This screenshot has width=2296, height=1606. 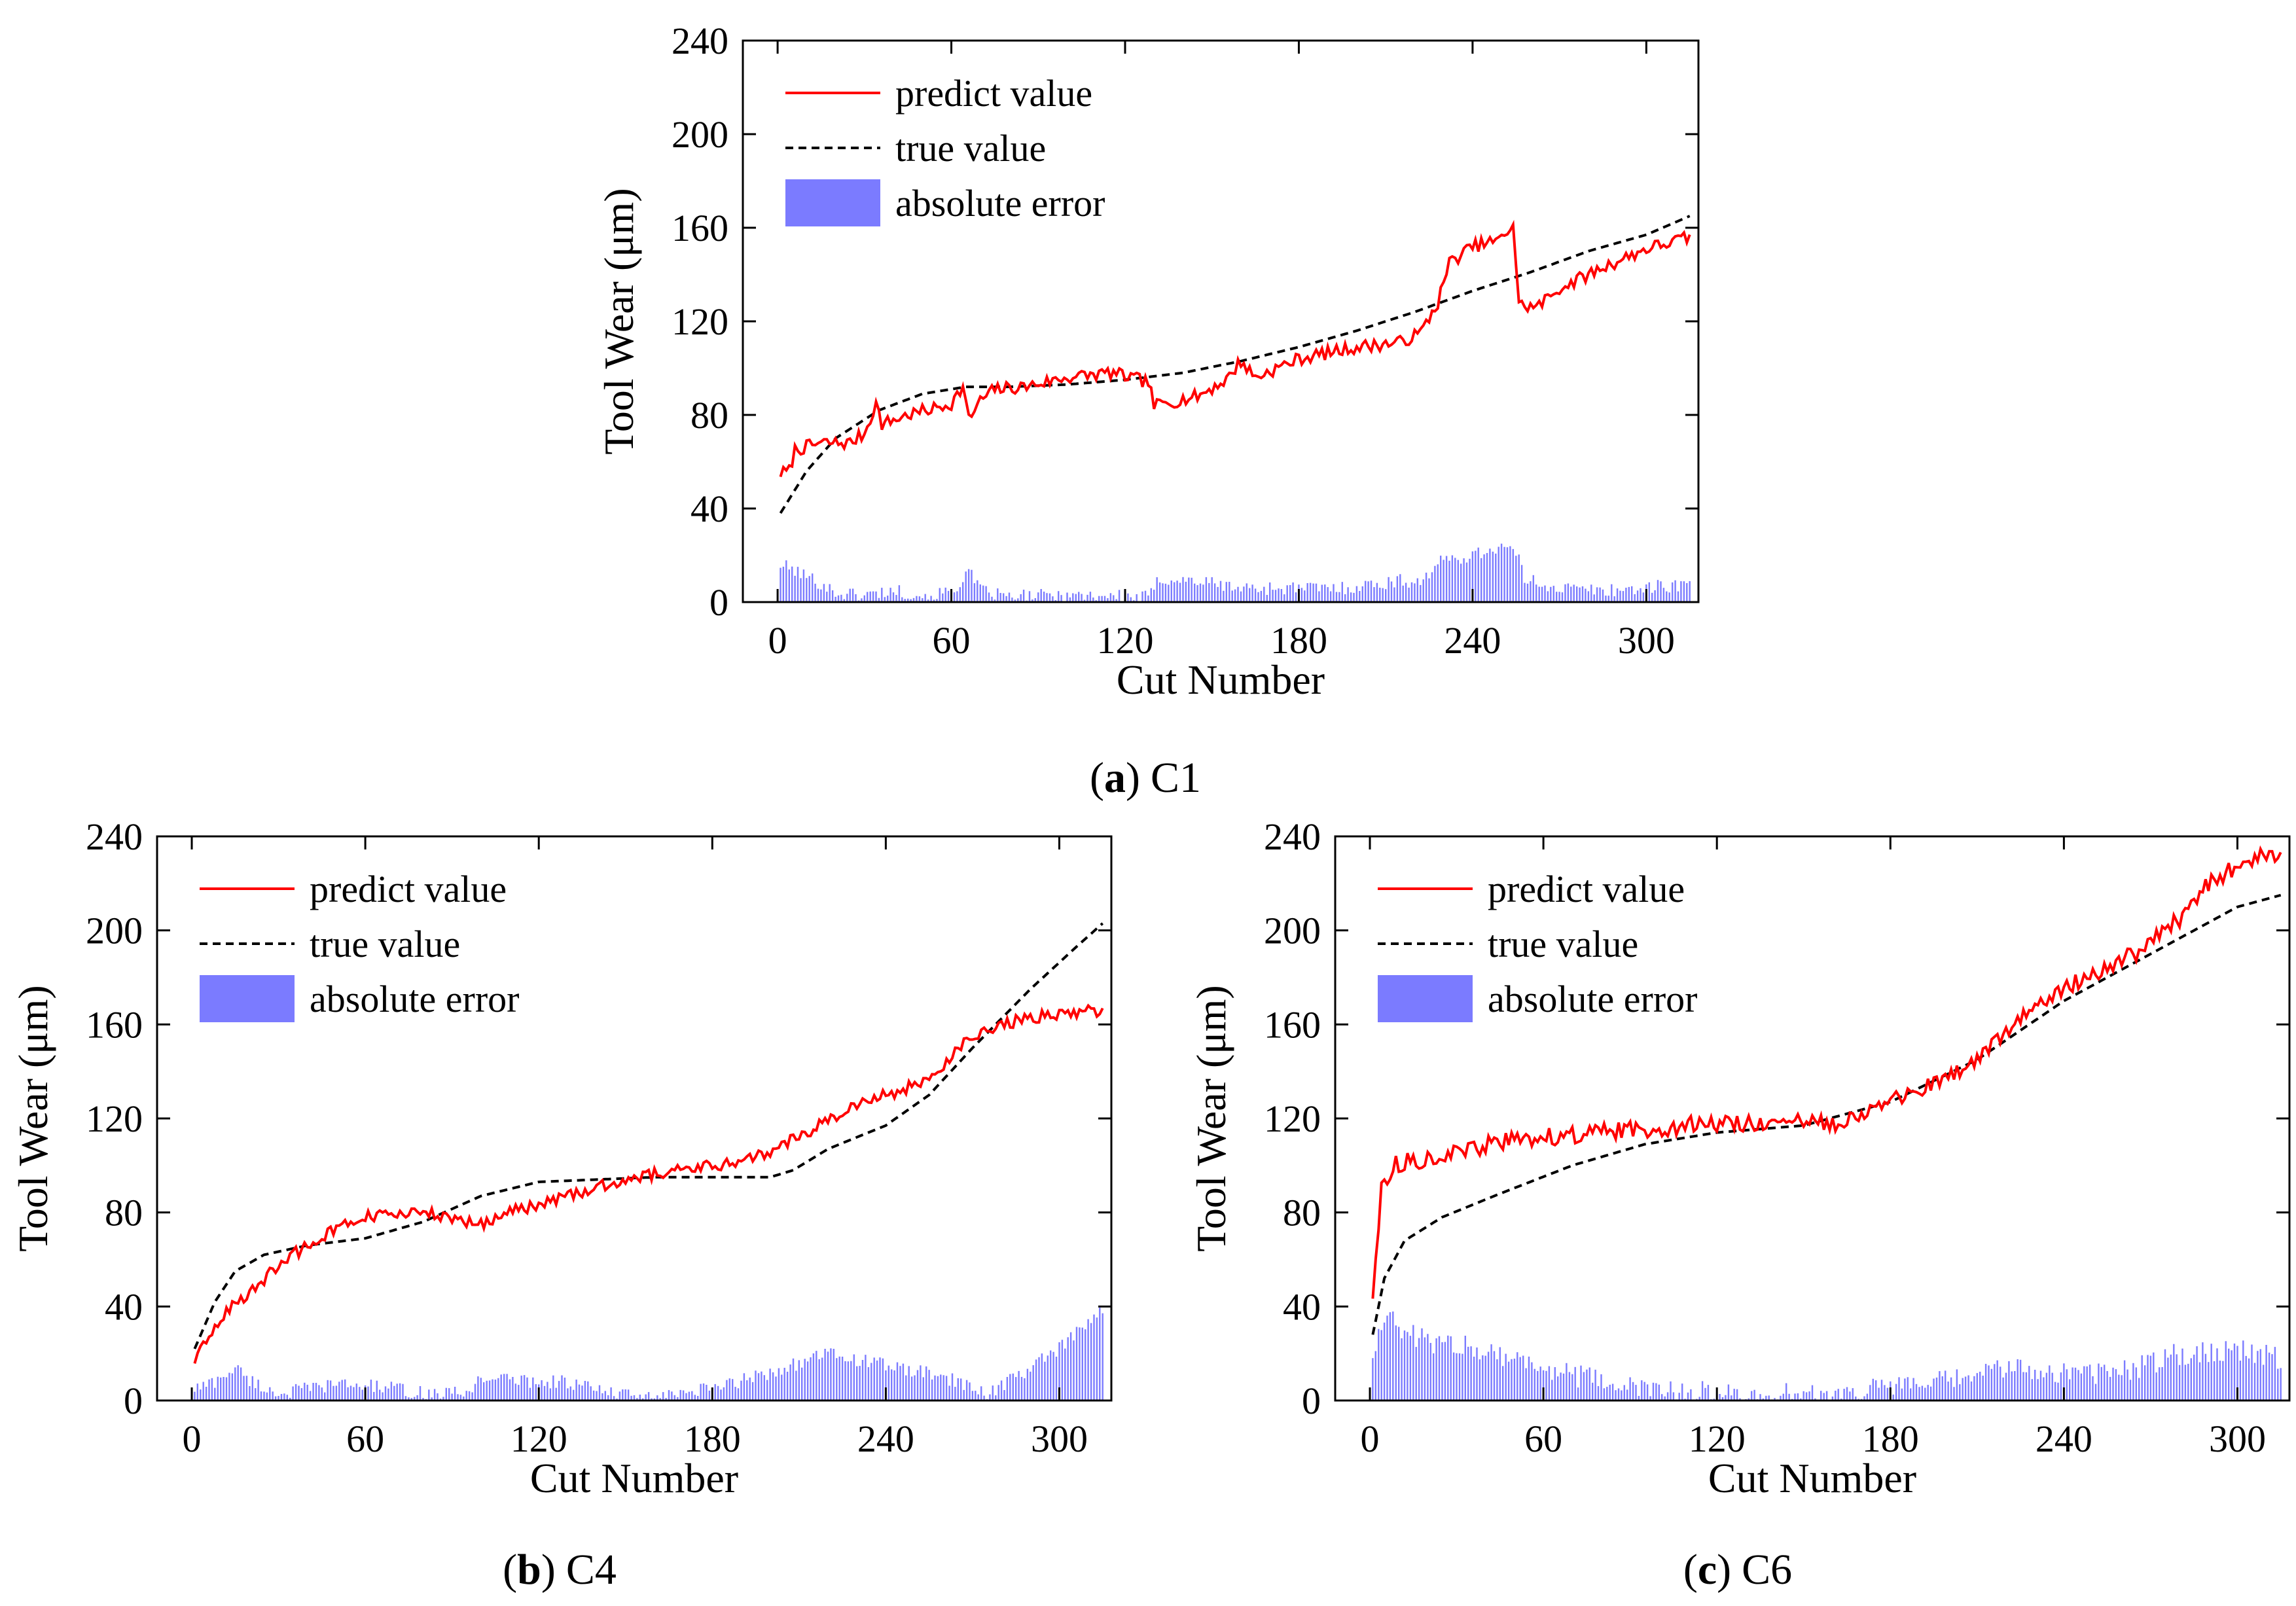 What do you see at coordinates (548, 1570) in the screenshot?
I see `caption-close-paren: )` at bounding box center [548, 1570].